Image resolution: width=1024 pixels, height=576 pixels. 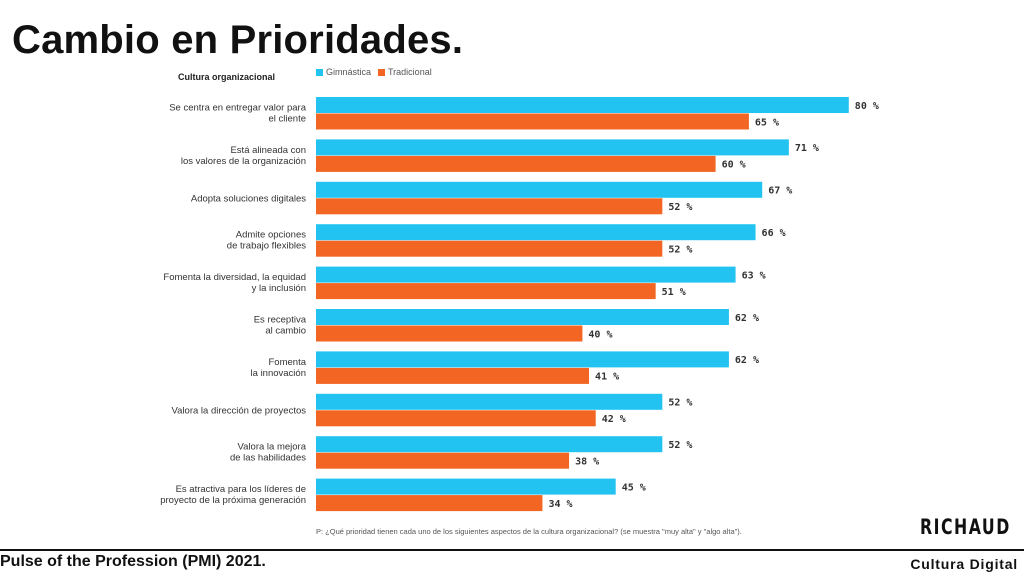 I want to click on data-label: 67 %, so click(x=780, y=191).